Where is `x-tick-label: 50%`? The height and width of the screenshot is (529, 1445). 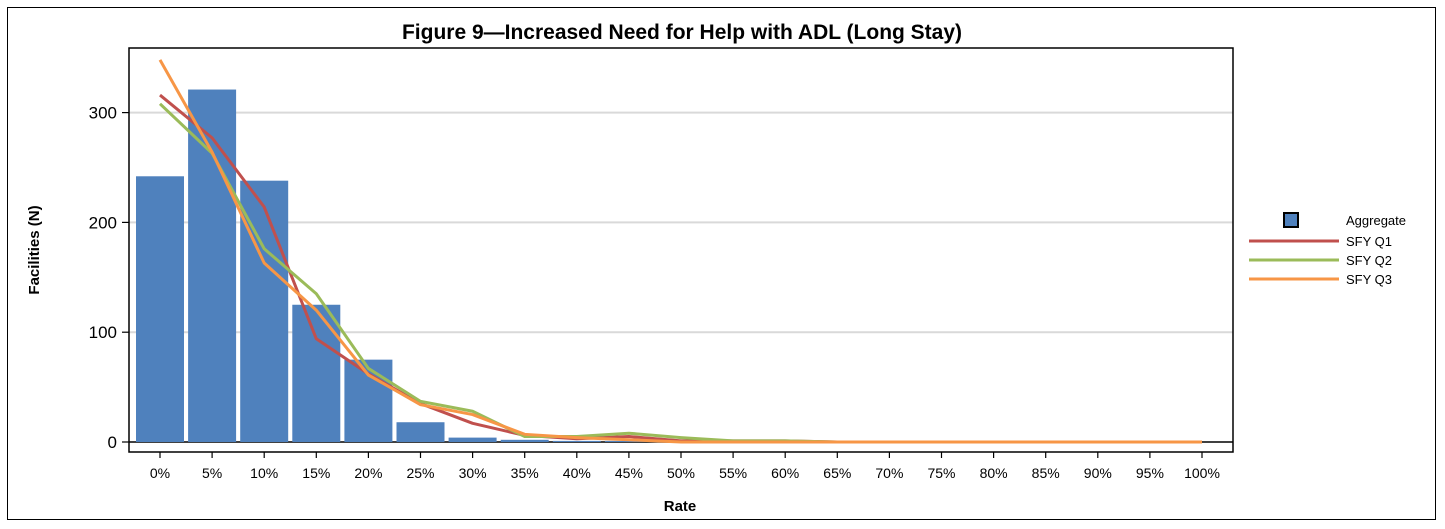 x-tick-label: 50% is located at coordinates (681, 473).